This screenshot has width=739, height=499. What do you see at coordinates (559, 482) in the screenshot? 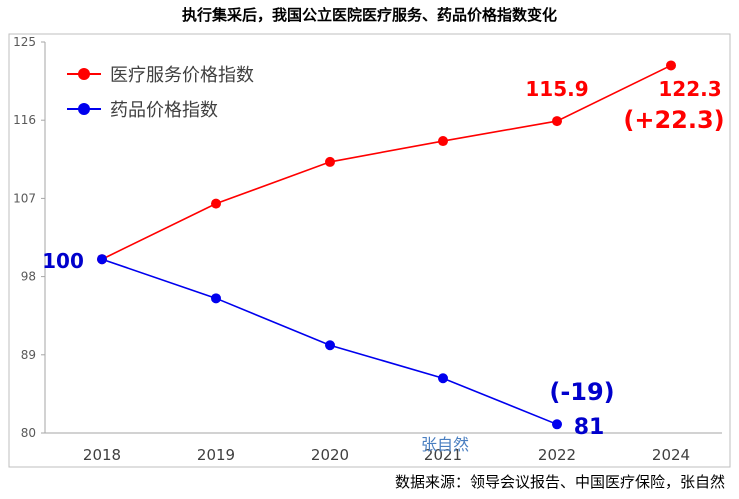
I see `source-note: 数据来源：领导会议报告、中国医疗保险，张自然` at bounding box center [559, 482].